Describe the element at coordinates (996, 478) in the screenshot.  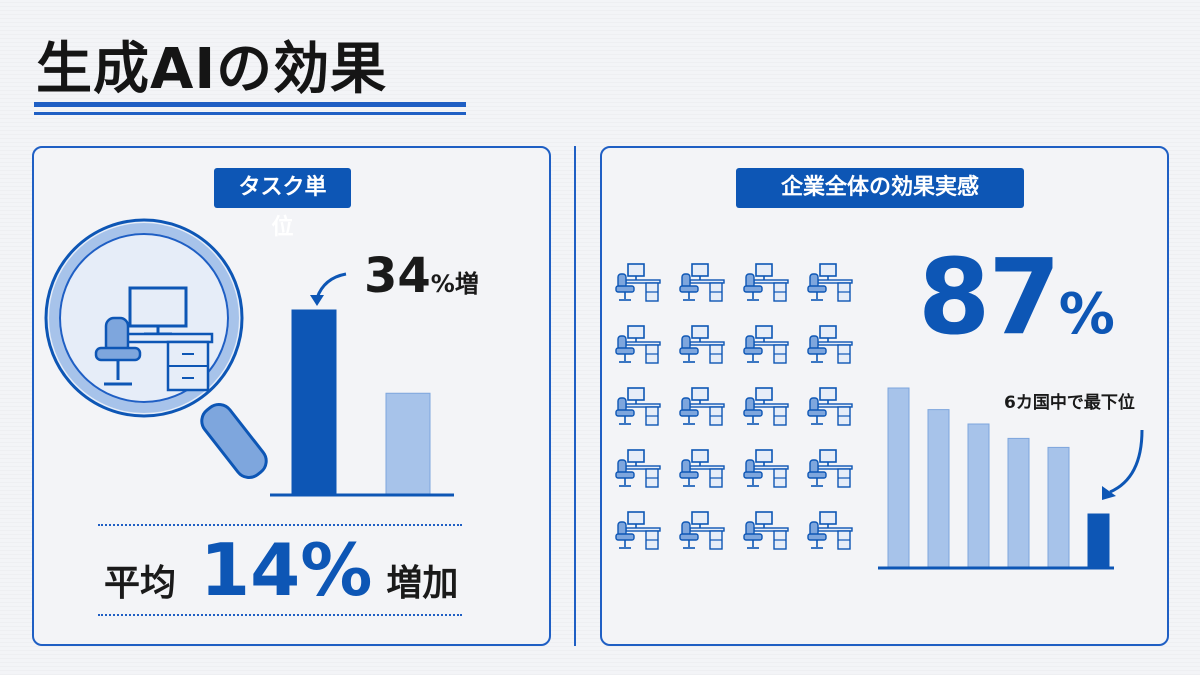
I see `country-bar-chart` at that location.